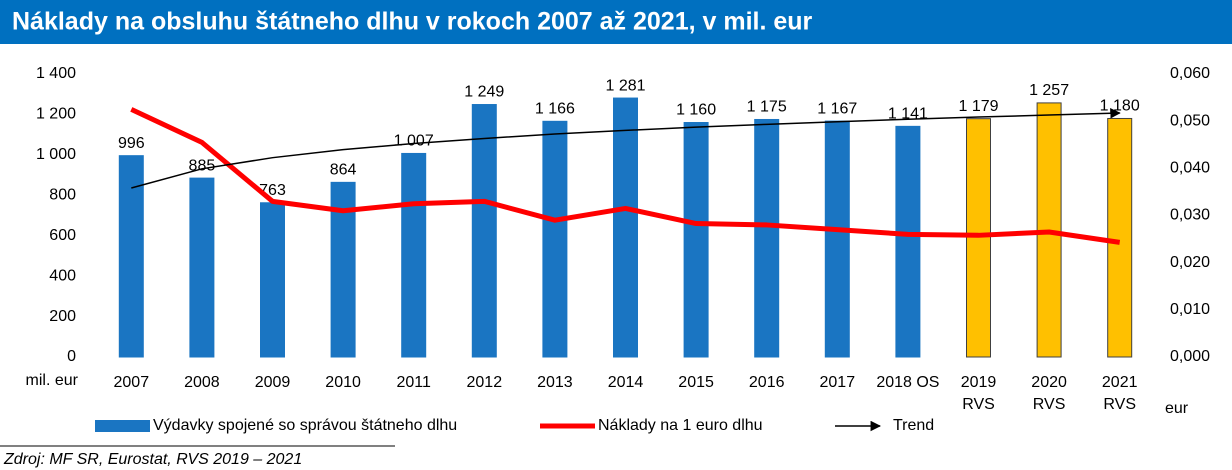  I want to click on legend-label: Náklady na 1 euro dlhu, so click(680, 425).